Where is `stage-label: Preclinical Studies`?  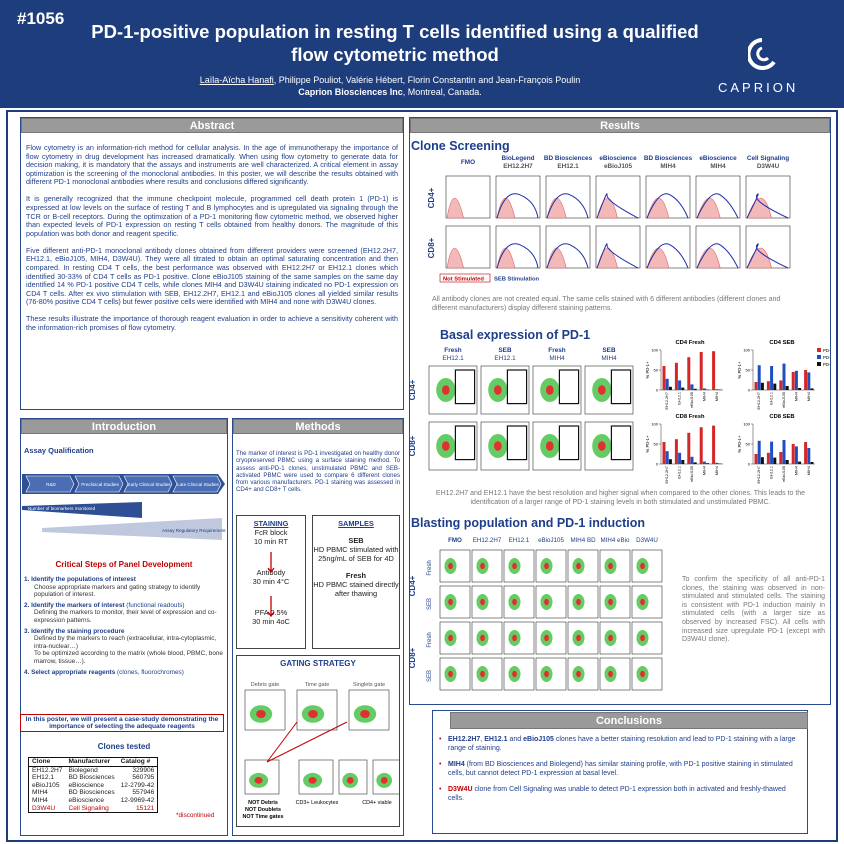 stage-label: Preclinical Studies is located at coordinates (100, 484).